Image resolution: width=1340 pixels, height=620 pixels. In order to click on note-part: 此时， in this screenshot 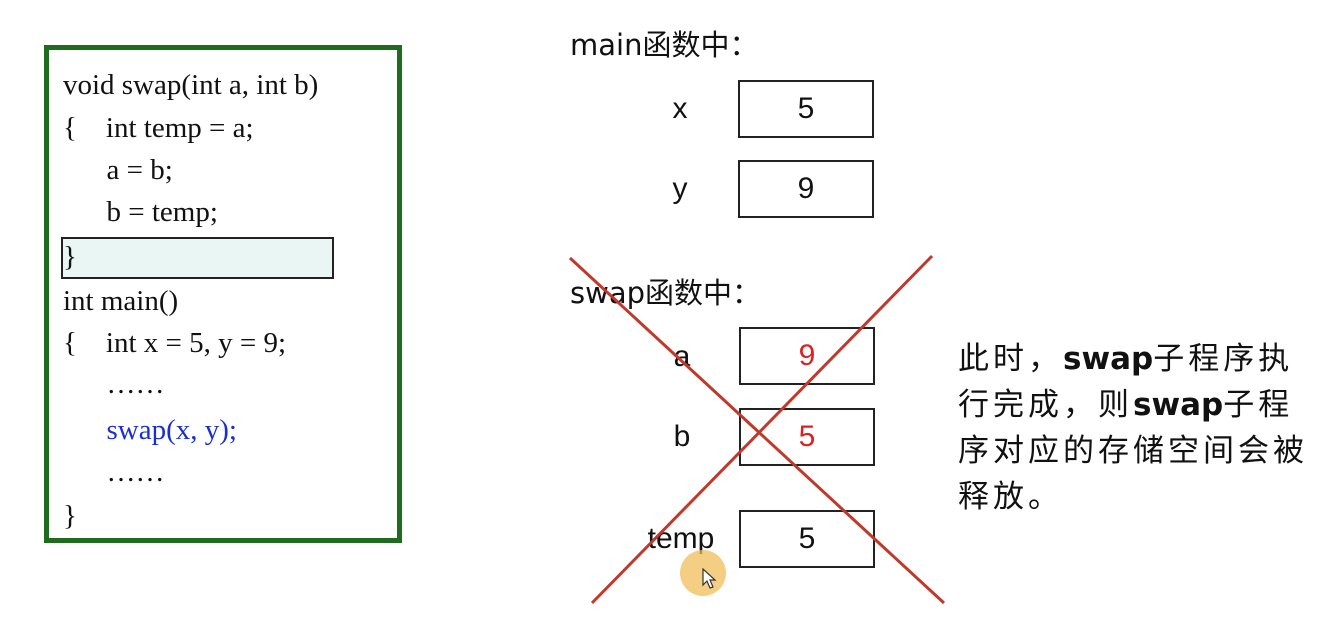, I will do `click(1010, 359)`.